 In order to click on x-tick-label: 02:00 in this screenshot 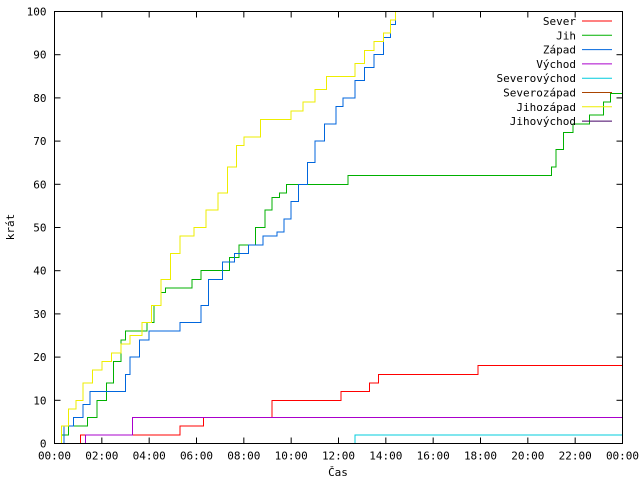, I will do `click(101, 456)`.